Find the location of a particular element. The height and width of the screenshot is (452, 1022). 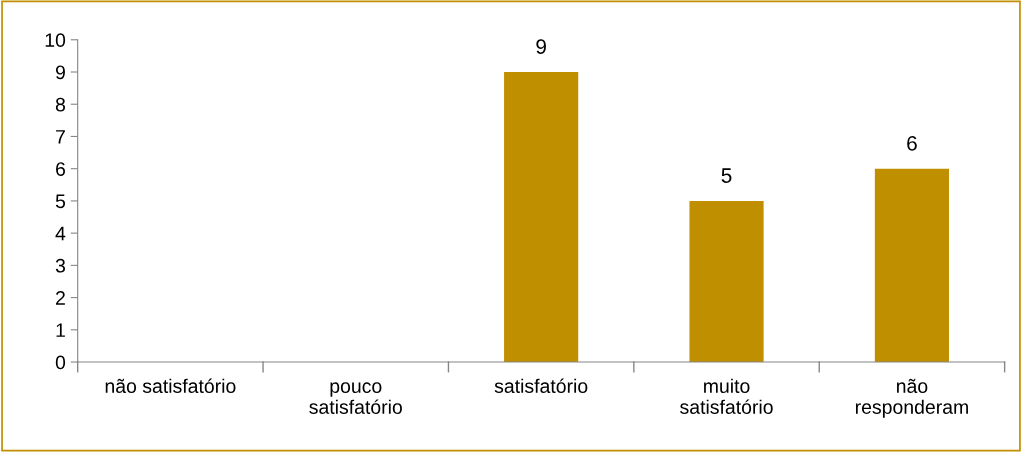

y-tick-label: 2 is located at coordinates (60, 298).